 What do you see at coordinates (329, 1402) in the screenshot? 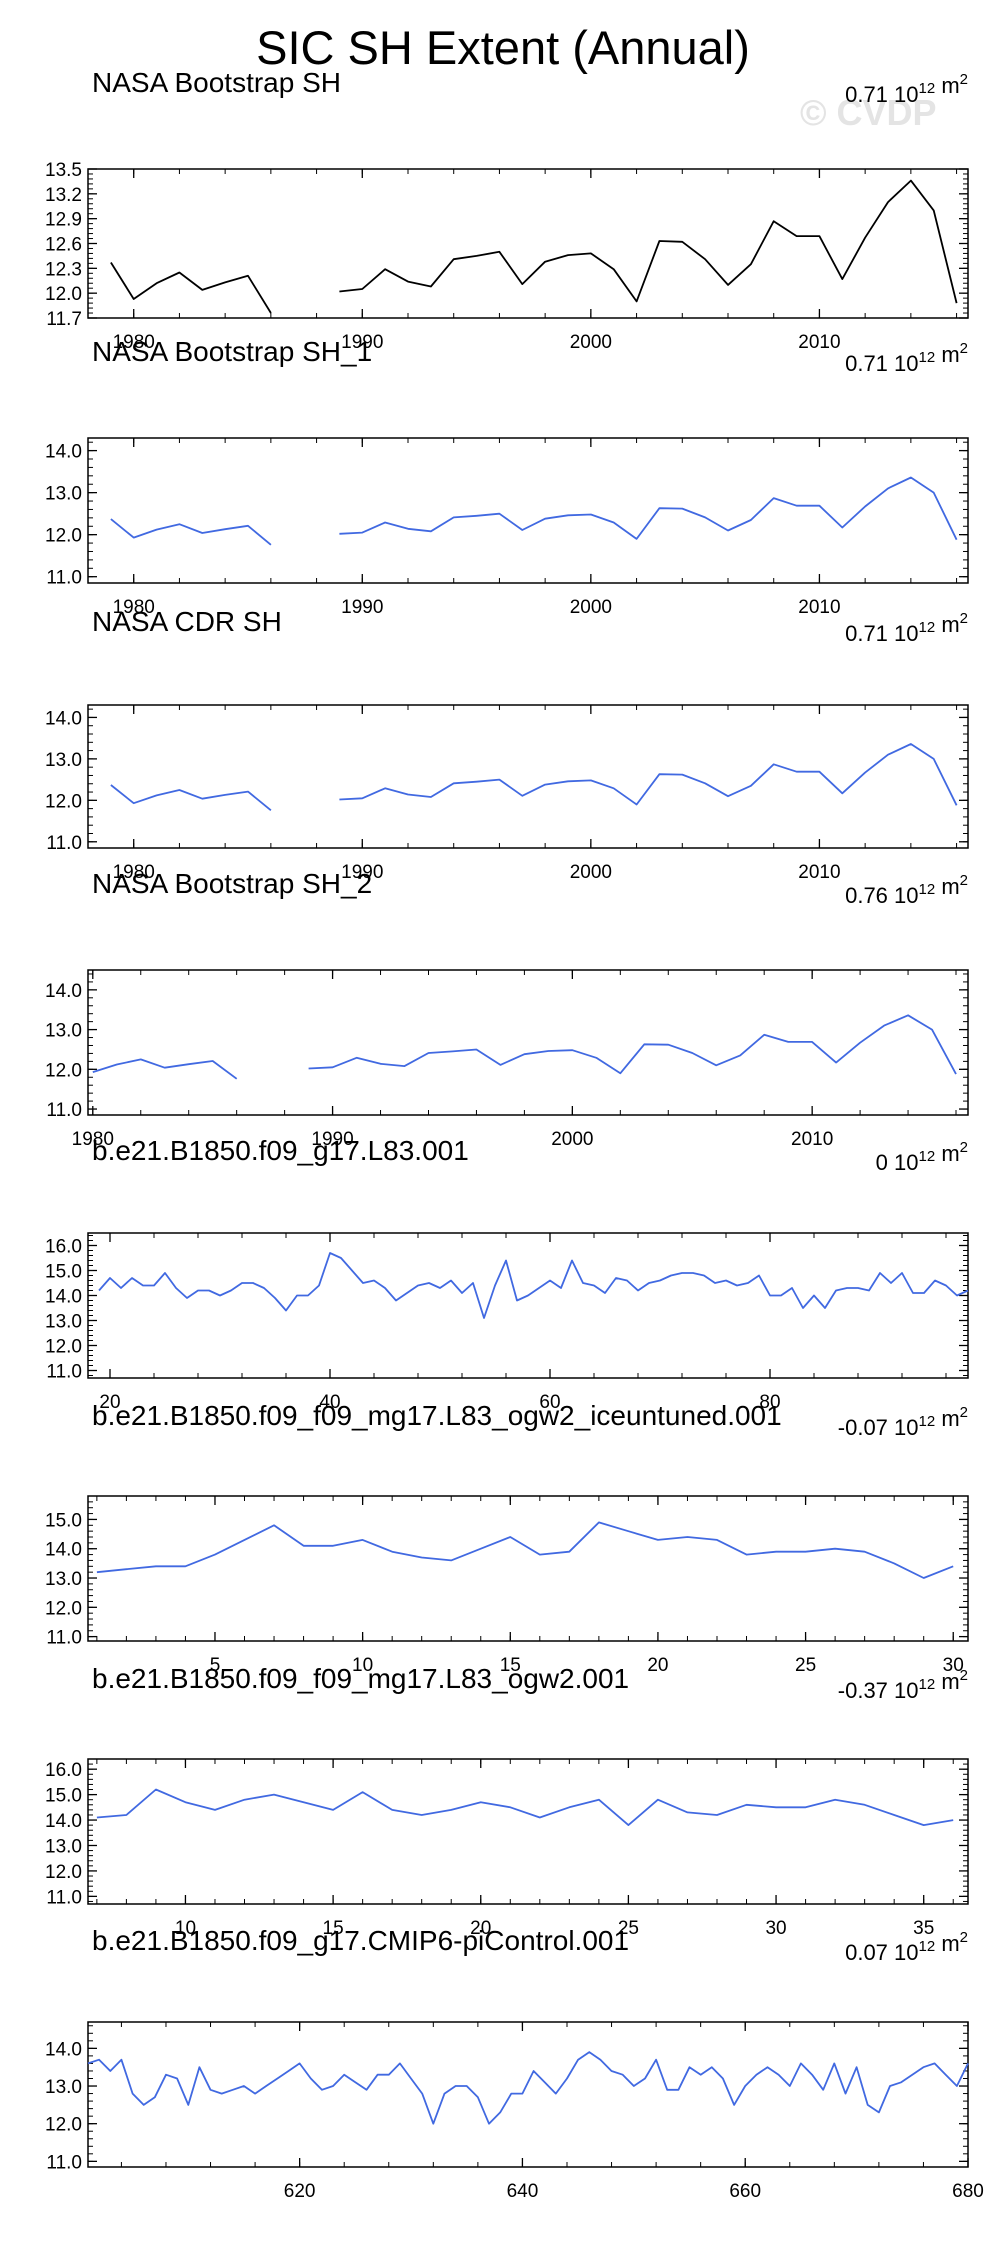
I see `x-tick-label: 40` at bounding box center [329, 1402].